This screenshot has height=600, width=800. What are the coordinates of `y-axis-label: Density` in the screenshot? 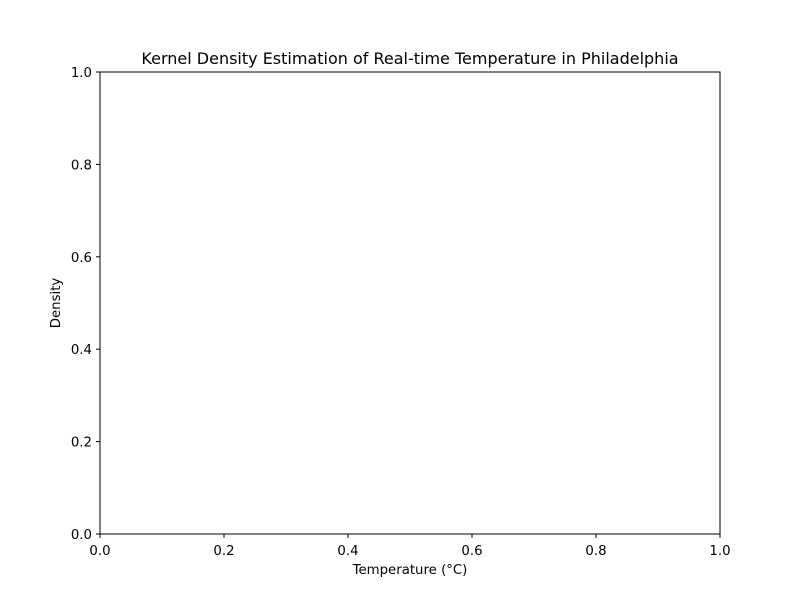 It's located at (56, 303).